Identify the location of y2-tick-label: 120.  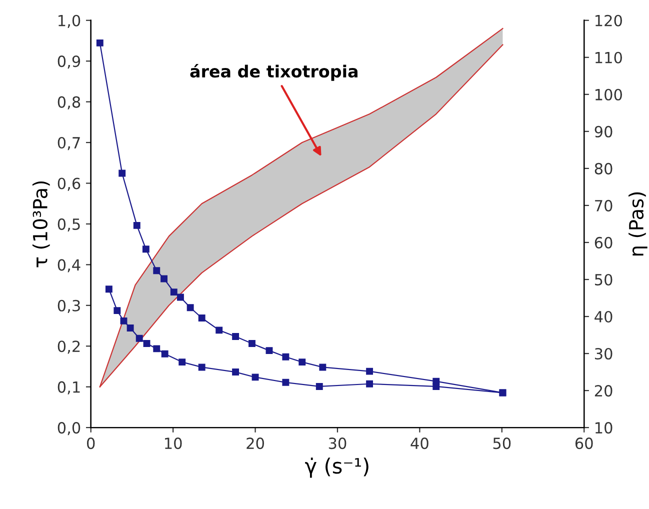
(609, 20).